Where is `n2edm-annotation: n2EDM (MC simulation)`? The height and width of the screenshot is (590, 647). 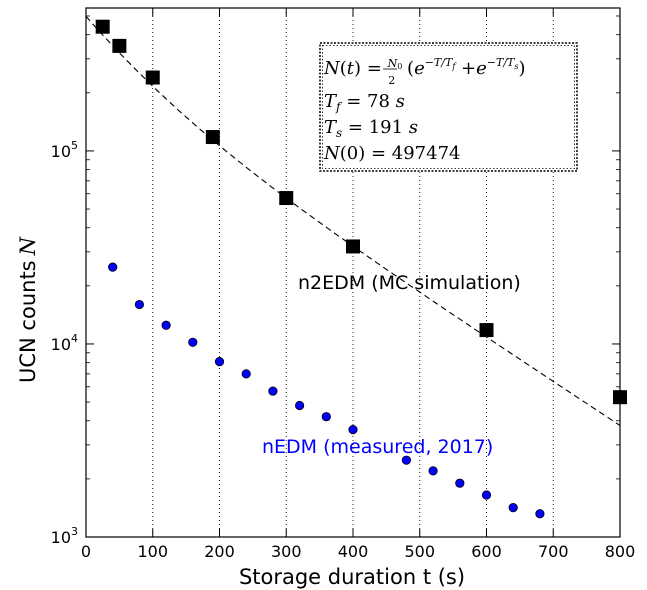 n2edm-annotation: n2EDM (MC simulation) is located at coordinates (409, 283).